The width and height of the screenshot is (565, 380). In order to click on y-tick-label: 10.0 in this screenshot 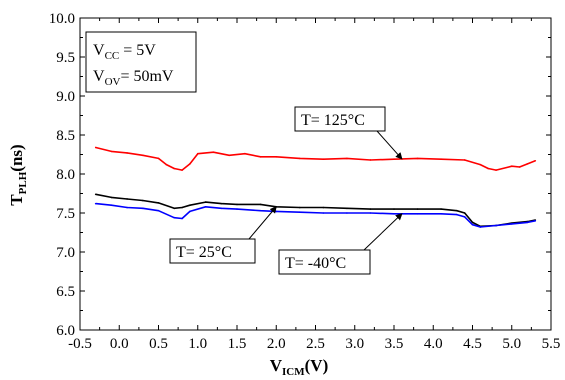, I will do `click(62, 19)`.